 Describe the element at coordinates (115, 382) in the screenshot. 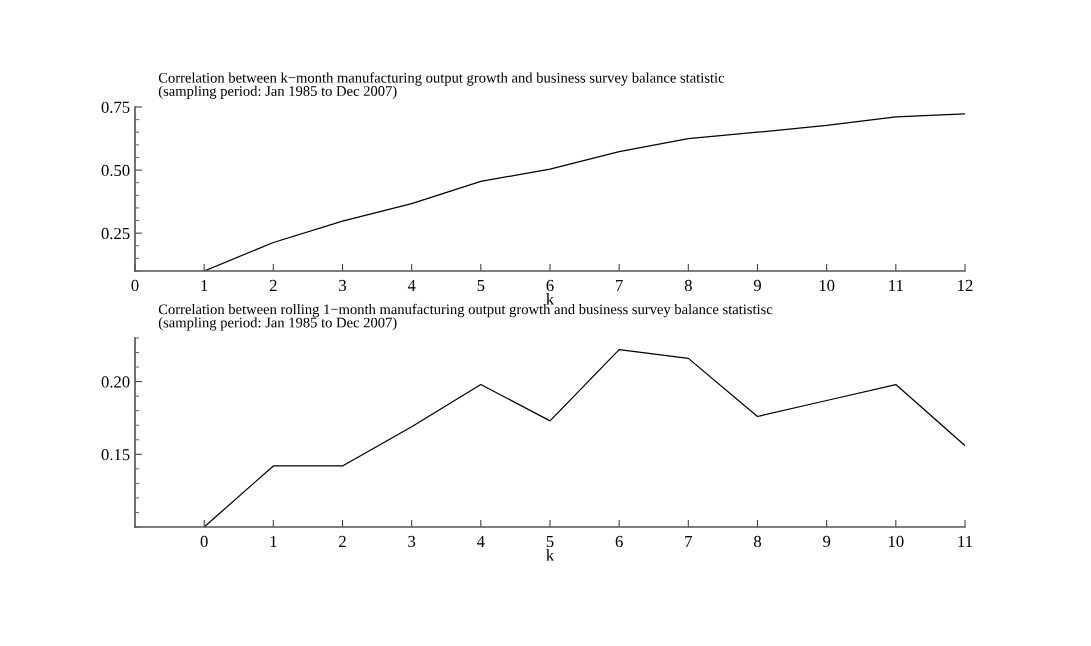

I see `y-tick-label: 0.20` at that location.